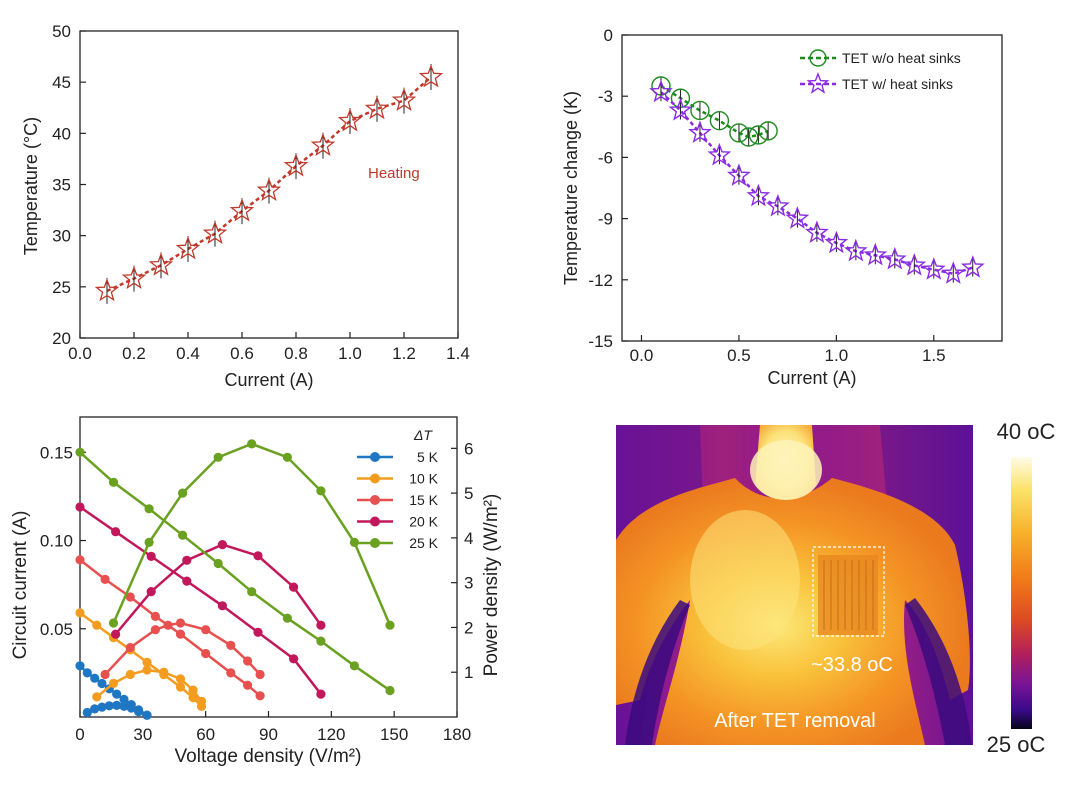  I want to click on colorbar, so click(1021, 593).